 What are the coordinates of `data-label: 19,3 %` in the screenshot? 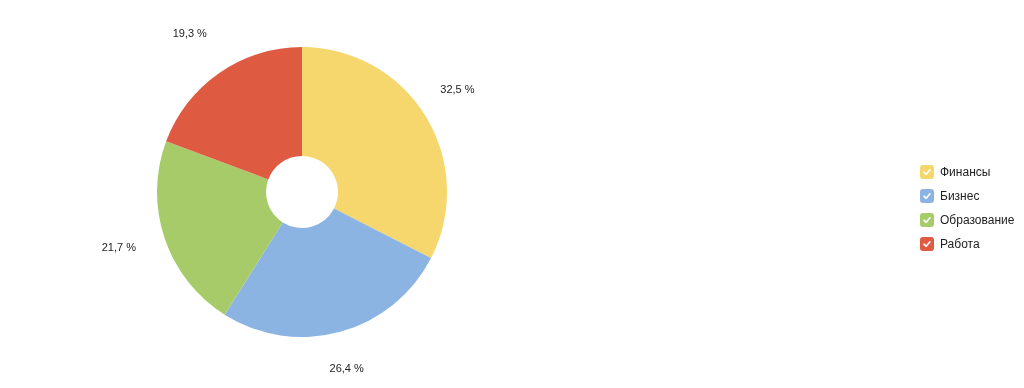 It's located at (190, 32).